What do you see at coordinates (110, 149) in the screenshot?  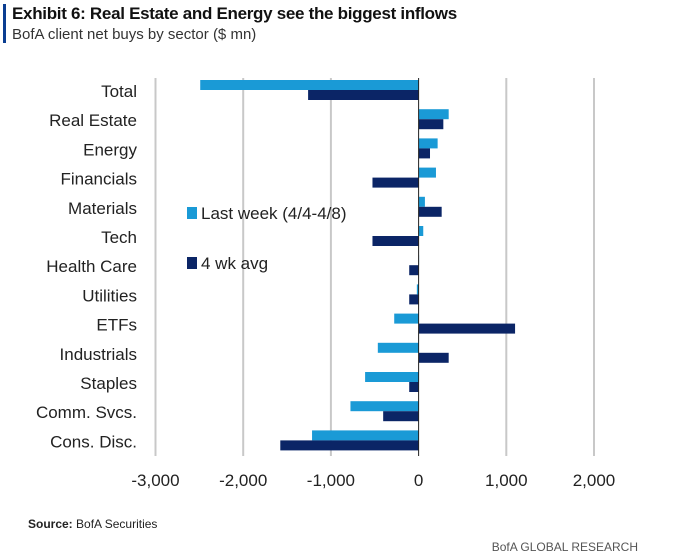 I see `category-label: Energy` at bounding box center [110, 149].